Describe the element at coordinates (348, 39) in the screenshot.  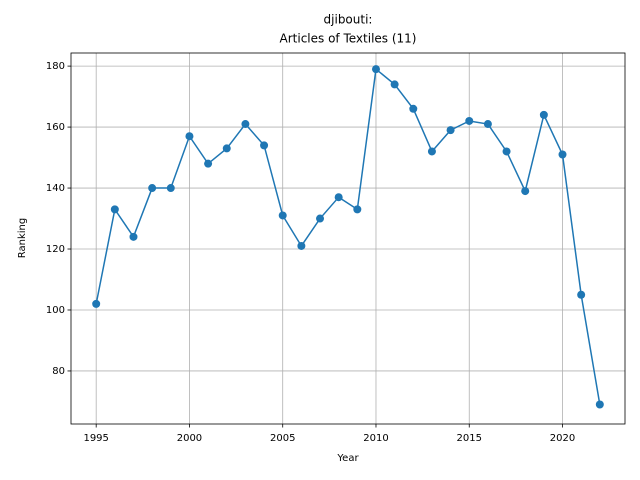
I see `chart-title: Articles of Textiles (11)` at that location.